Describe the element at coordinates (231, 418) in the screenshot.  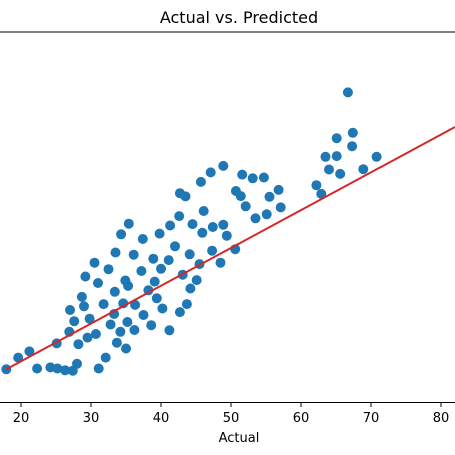
I see `x-tick-label: 50` at that location.